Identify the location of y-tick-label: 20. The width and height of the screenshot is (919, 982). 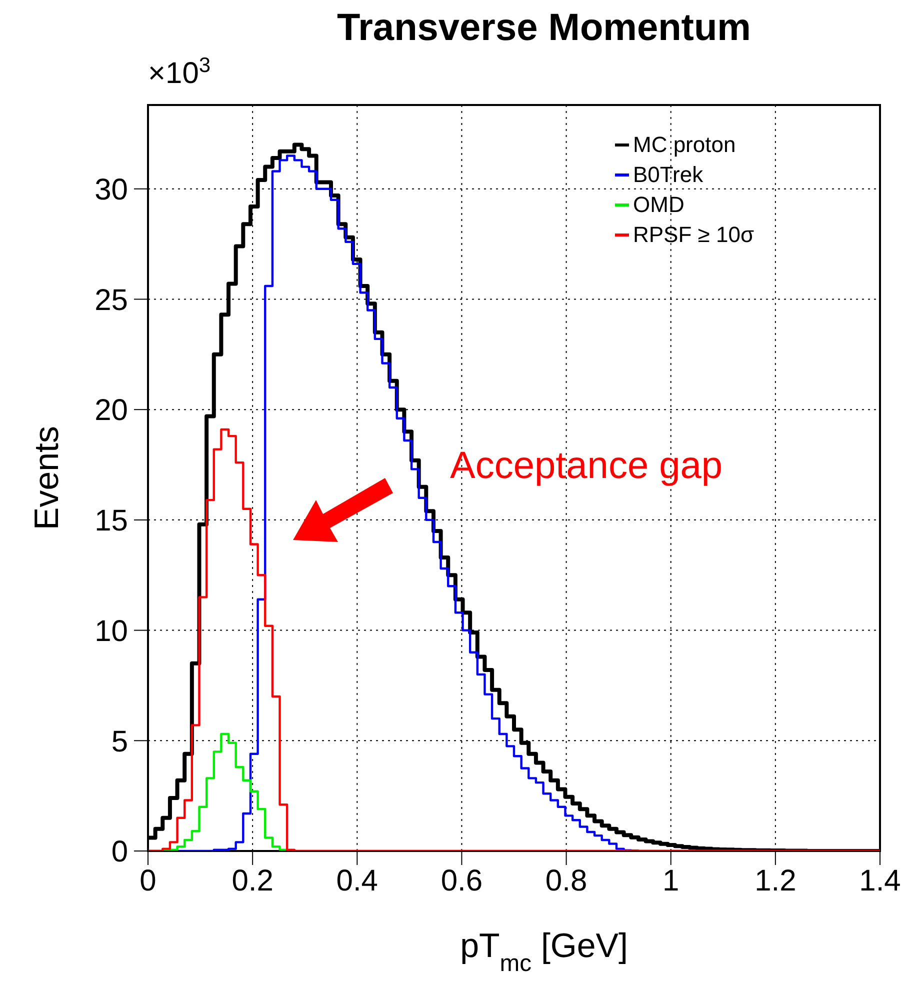
(111, 411).